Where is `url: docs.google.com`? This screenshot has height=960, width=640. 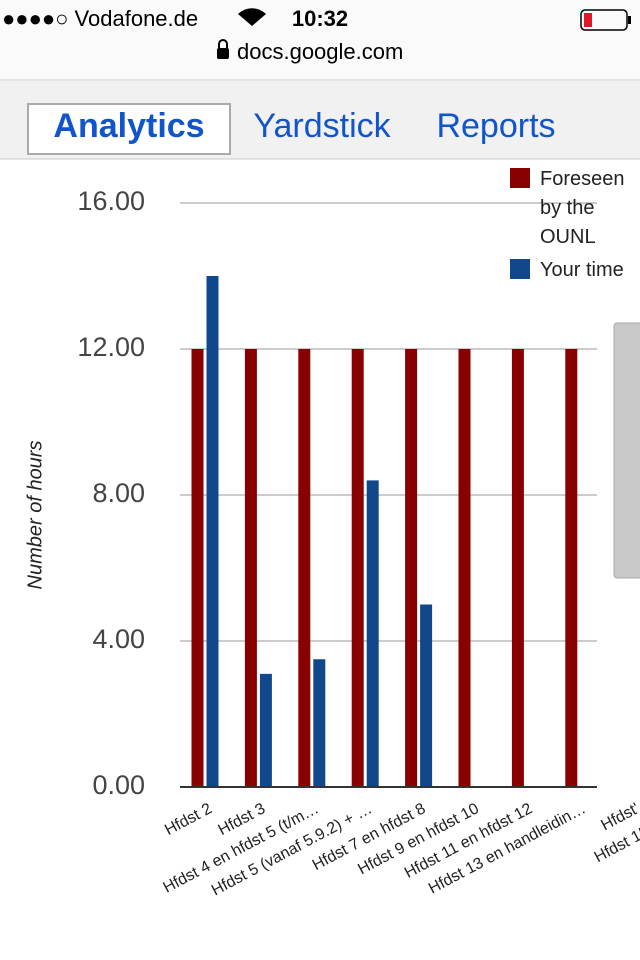 url: docs.google.com is located at coordinates (320, 51).